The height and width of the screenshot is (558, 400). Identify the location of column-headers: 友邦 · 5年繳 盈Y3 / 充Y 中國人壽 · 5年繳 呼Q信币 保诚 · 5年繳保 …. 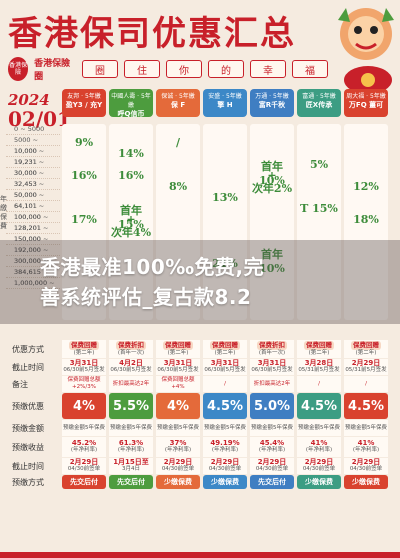
(225, 103).